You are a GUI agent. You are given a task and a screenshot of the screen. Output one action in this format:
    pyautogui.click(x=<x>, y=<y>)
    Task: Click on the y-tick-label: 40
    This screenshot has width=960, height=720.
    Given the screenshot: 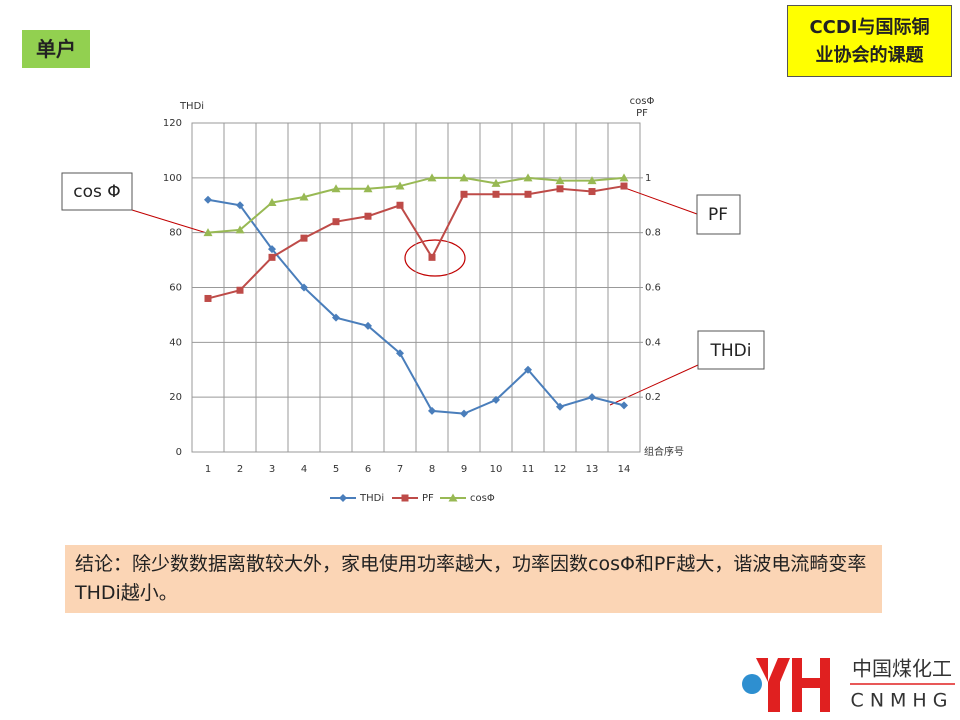 What is the action you would take?
    pyautogui.click(x=175, y=342)
    